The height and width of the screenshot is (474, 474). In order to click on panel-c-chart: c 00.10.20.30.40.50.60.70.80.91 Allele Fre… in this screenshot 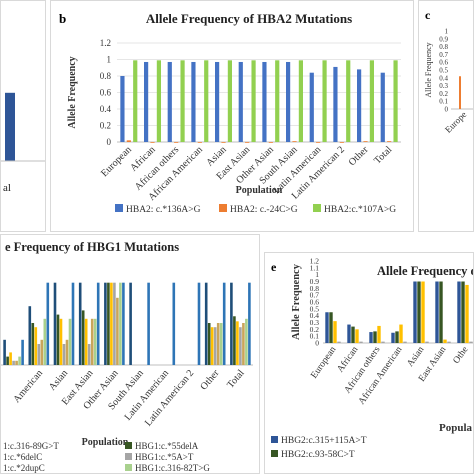, I will do `click(448, 71)`.